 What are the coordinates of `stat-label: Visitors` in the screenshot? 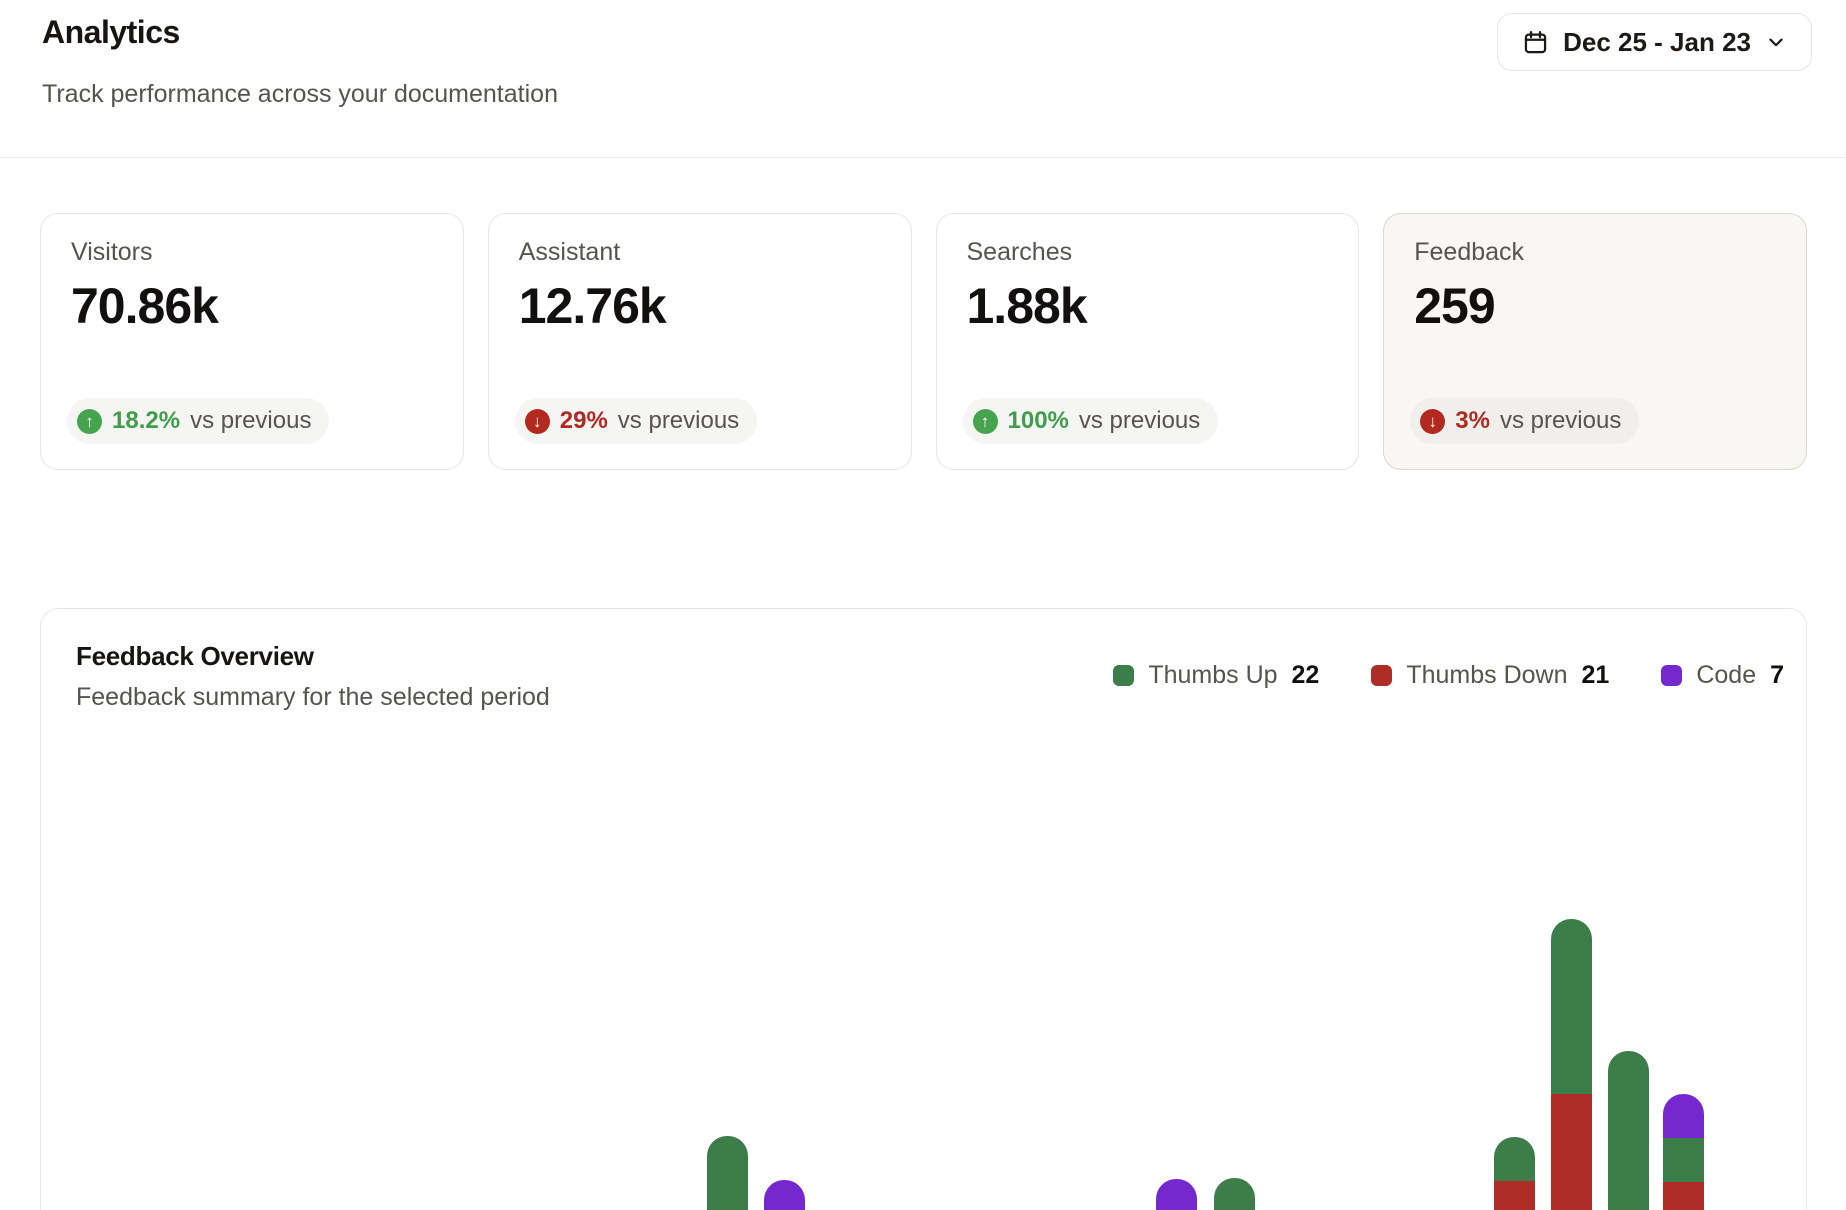 It's located at (112, 252).